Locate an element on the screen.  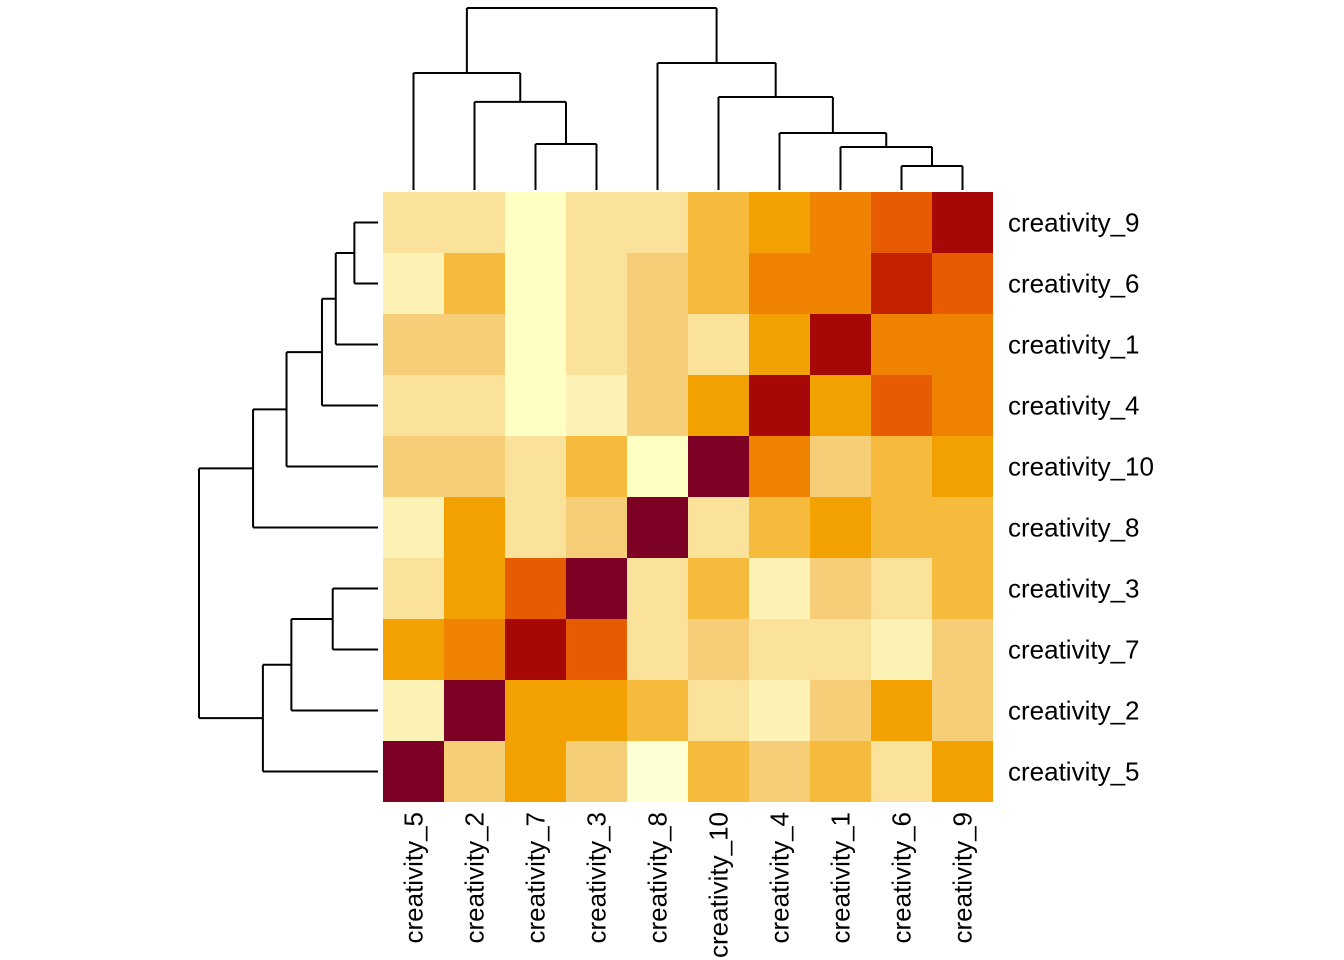
col-label: creativity_1 is located at coordinates (841, 878).